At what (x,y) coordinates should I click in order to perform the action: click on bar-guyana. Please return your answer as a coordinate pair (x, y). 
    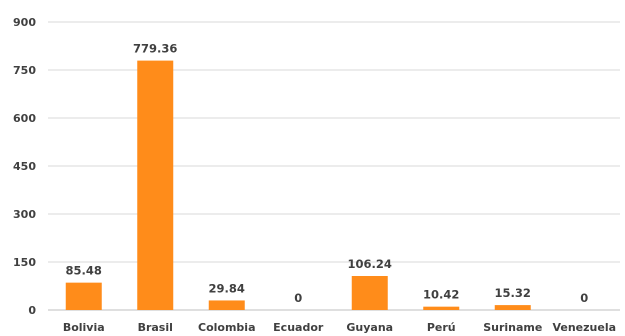
    Looking at the image, I should click on (369, 293).